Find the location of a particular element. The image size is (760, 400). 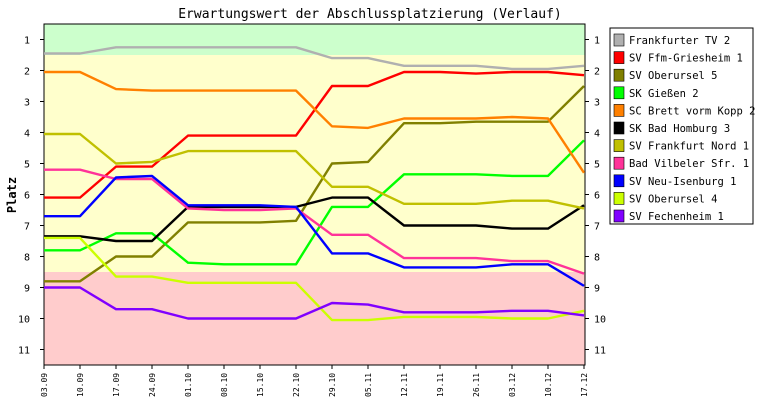

legend-label: SV Oberursel 4 is located at coordinates (673, 199).